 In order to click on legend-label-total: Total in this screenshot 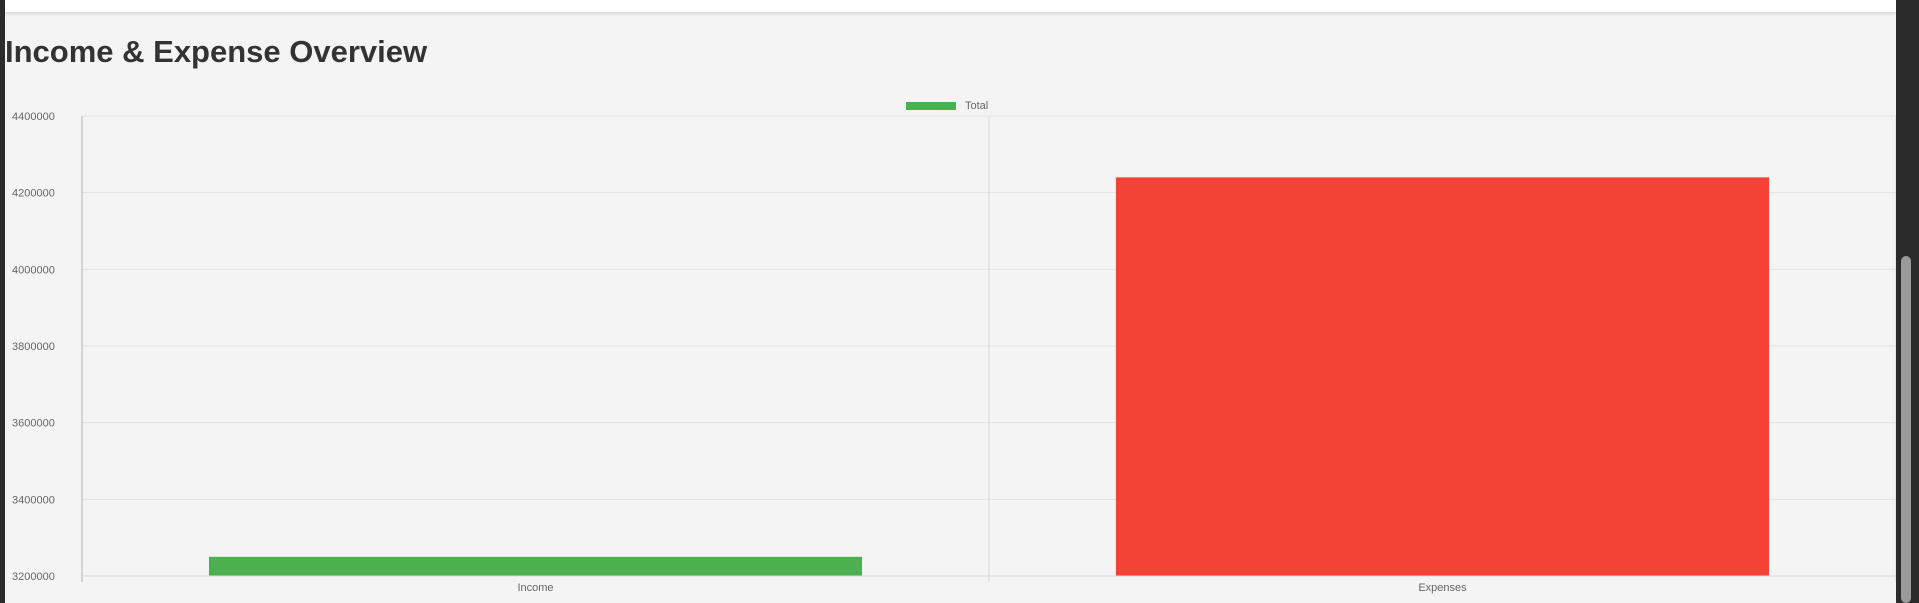, I will do `click(976, 106)`.